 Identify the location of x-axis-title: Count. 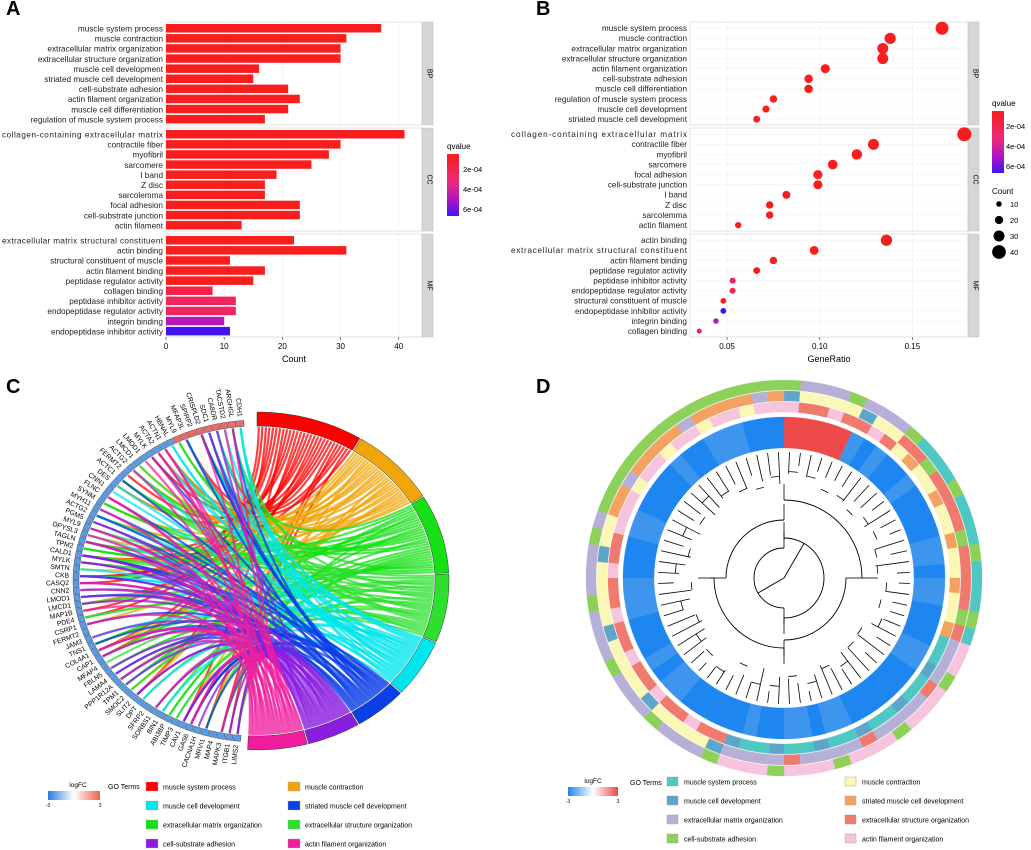
(294, 359).